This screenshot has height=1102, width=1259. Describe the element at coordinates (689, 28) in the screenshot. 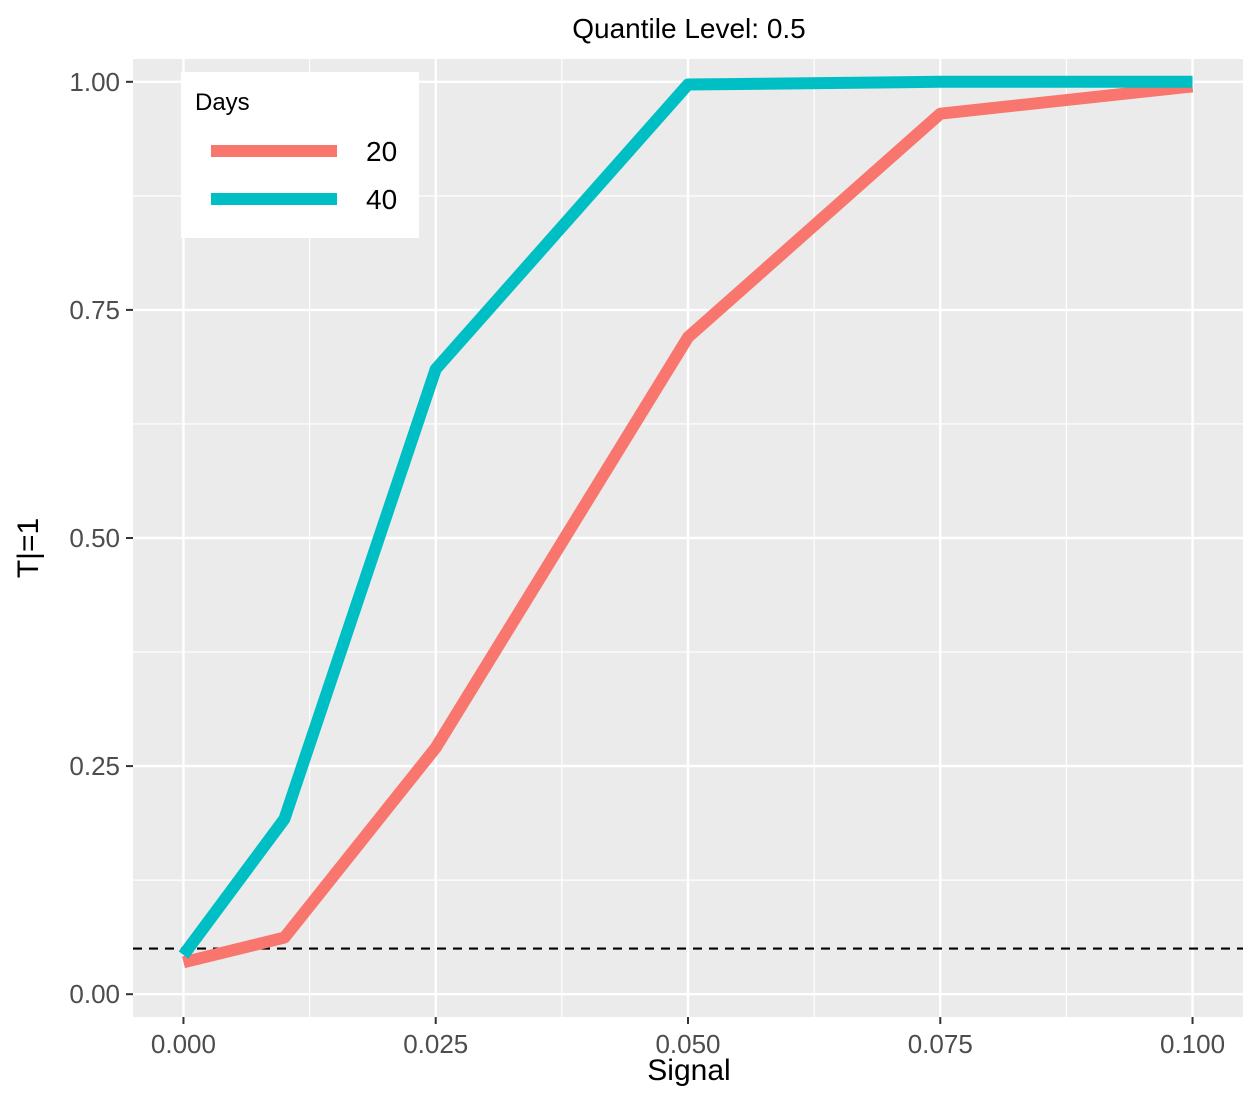

I see `chart-title: Quantile Level: 0.5` at that location.